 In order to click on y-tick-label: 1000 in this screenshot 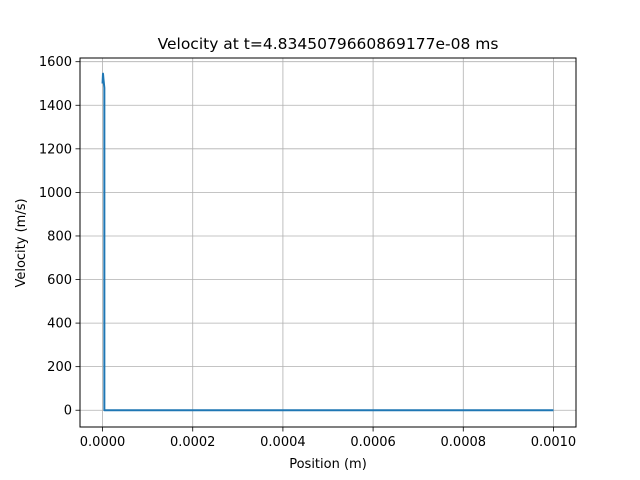, I will do `click(55, 193)`.